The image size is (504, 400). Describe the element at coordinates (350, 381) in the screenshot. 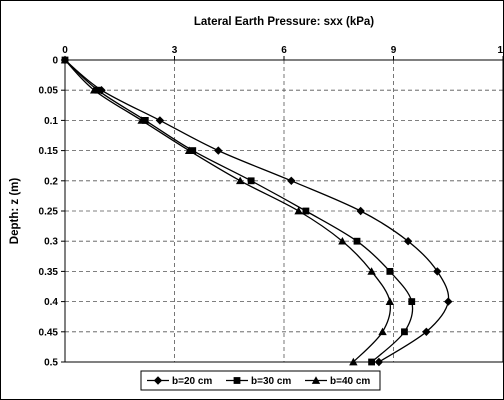

I see `legend-label: b=40 cm` at that location.